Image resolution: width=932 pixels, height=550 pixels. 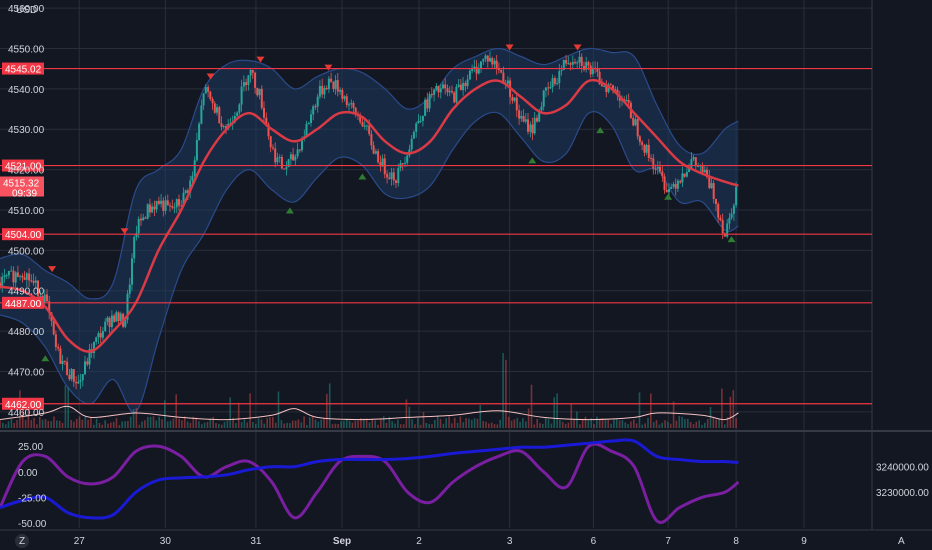 What do you see at coordinates (26, 90) in the screenshot?
I see `price-tick: 4540.00` at bounding box center [26, 90].